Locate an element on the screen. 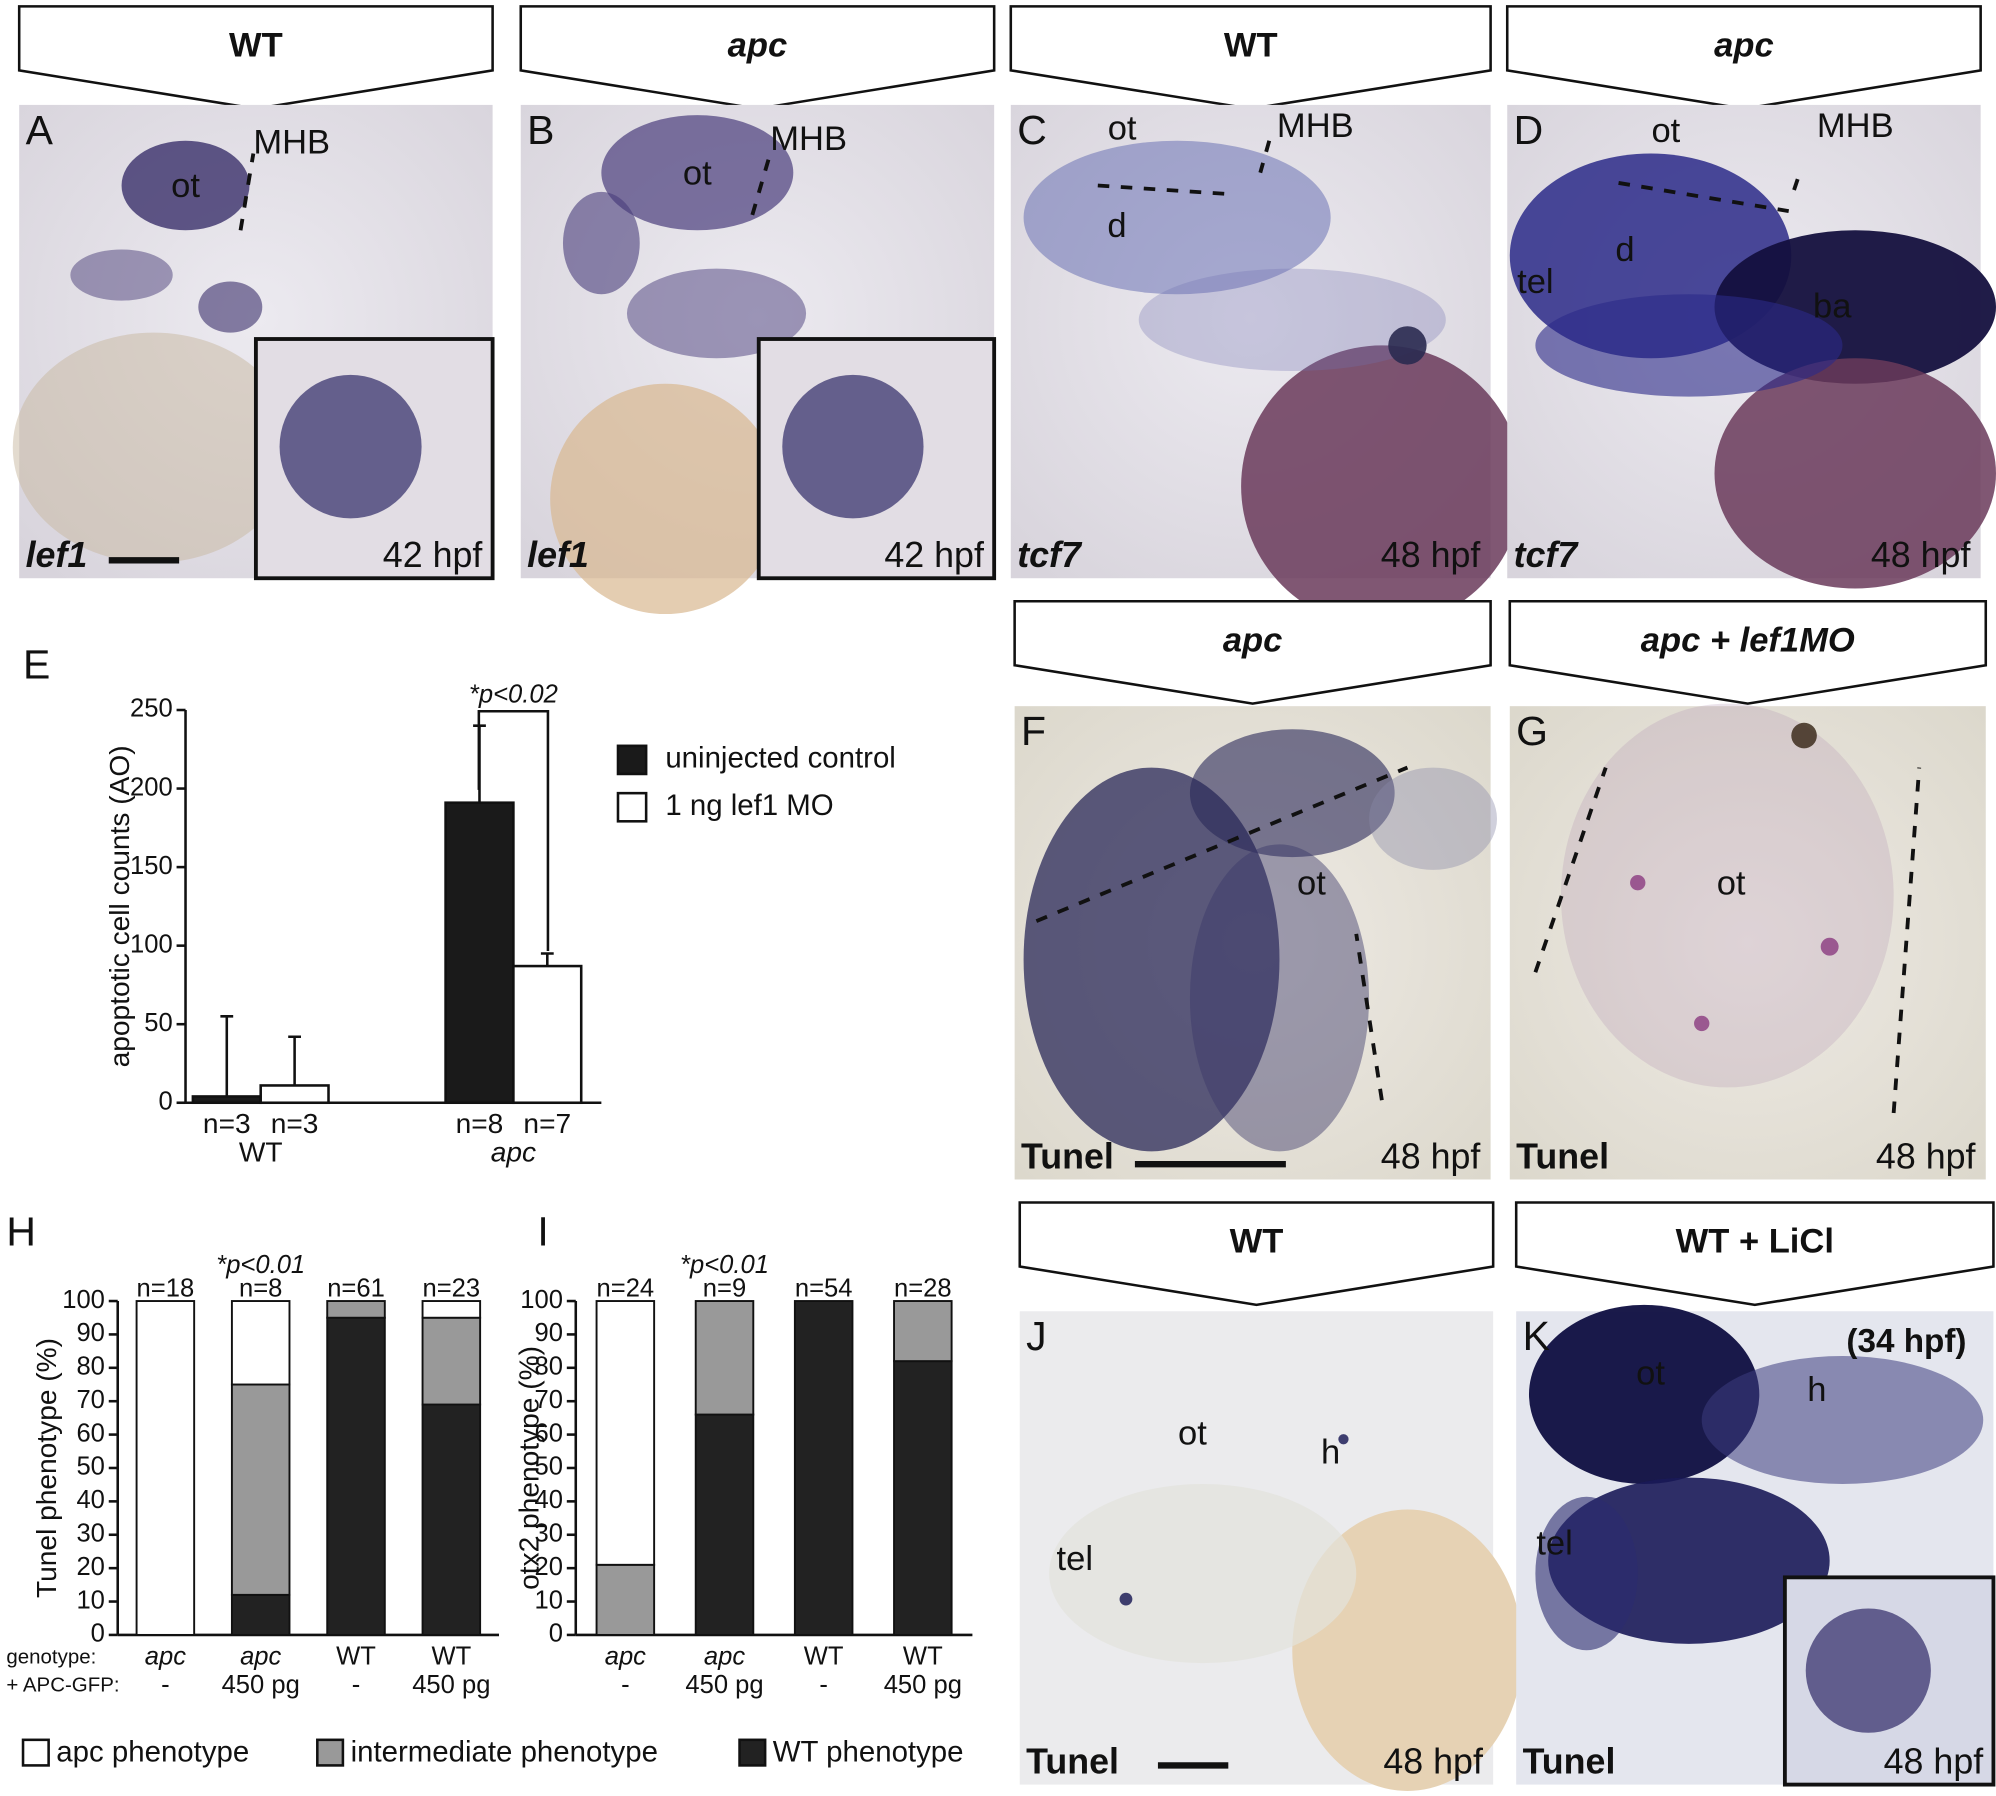  n-label: n=3 is located at coordinates (295, 1123).